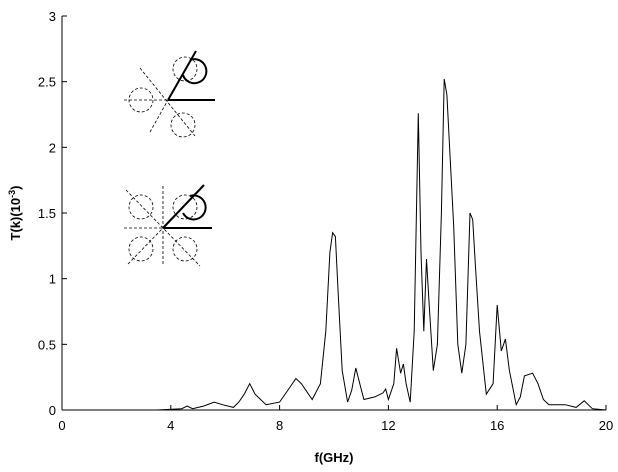 Image resolution: width=618 pixels, height=472 pixels. I want to click on y-tick-label: 1.5, so click(47, 213).